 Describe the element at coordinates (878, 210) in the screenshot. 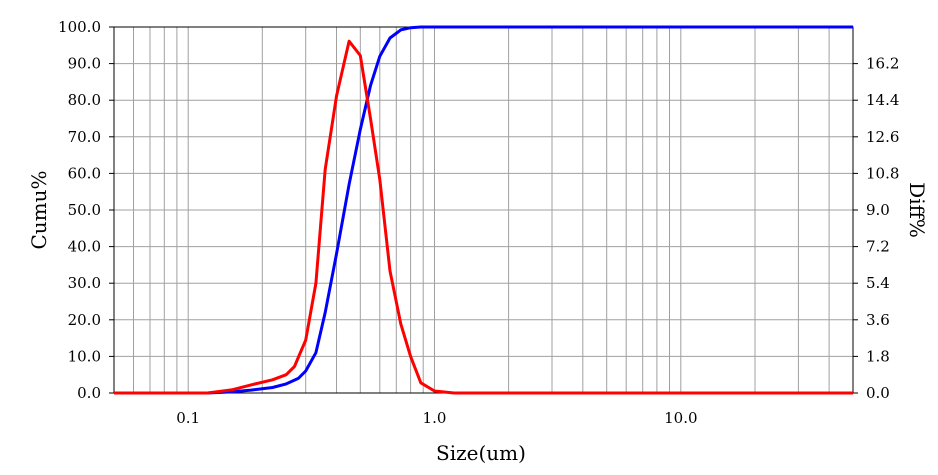

I see `y2-tick-label: 9.0` at that location.